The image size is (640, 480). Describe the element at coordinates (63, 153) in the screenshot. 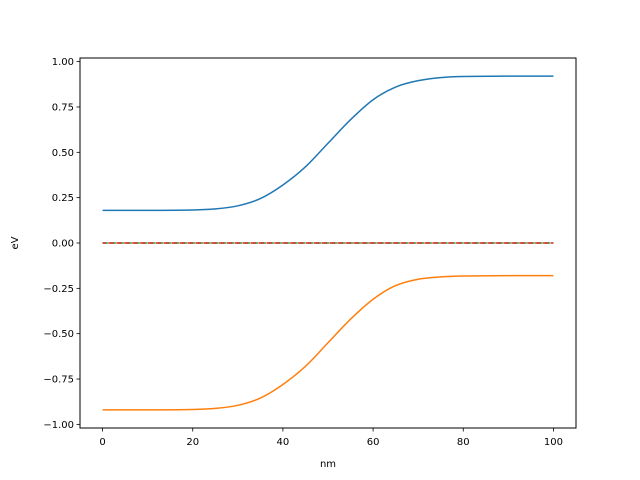

I see `y-tick-label: 0.50` at that location.